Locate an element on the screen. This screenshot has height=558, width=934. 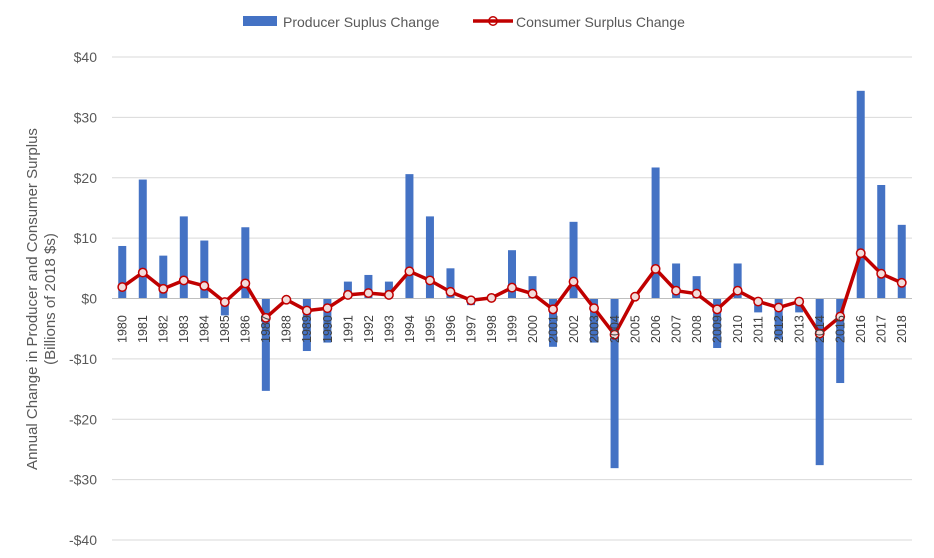
y-tick-label: $40 is located at coordinates (86, 57).